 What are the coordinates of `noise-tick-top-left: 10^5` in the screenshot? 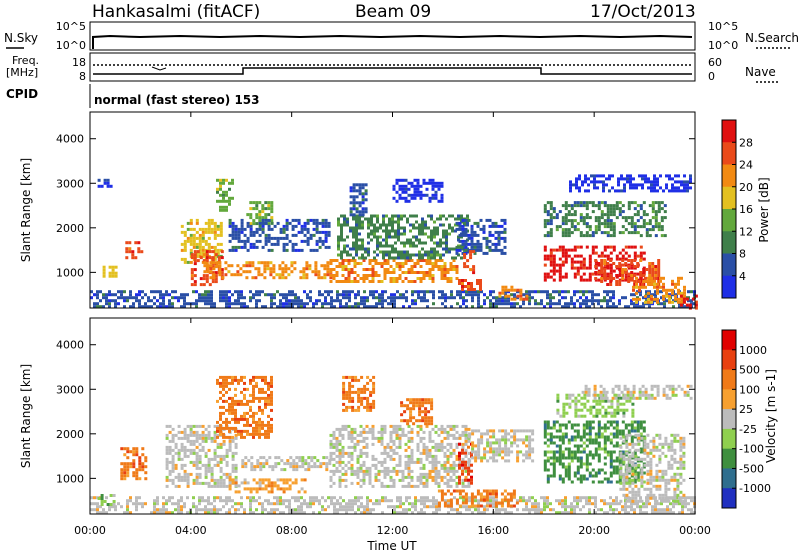 It's located at (71, 26).